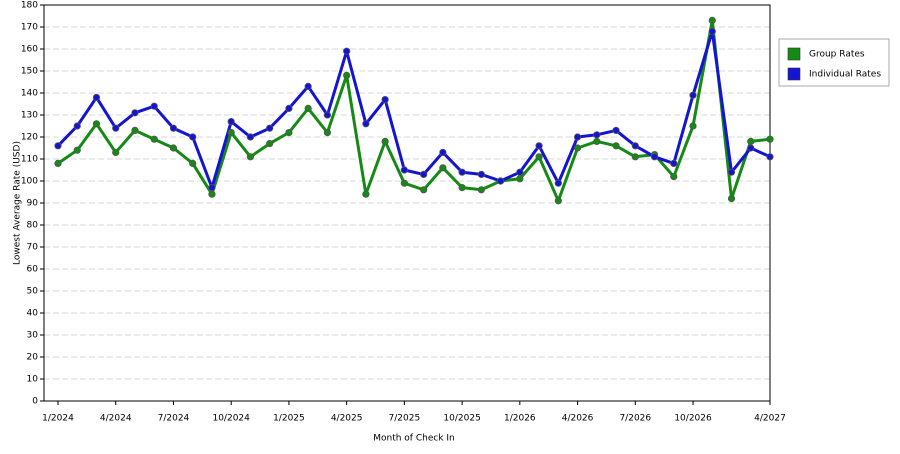 This screenshot has width=900, height=454. I want to click on x-tick-label: 1/2025, so click(289, 419).